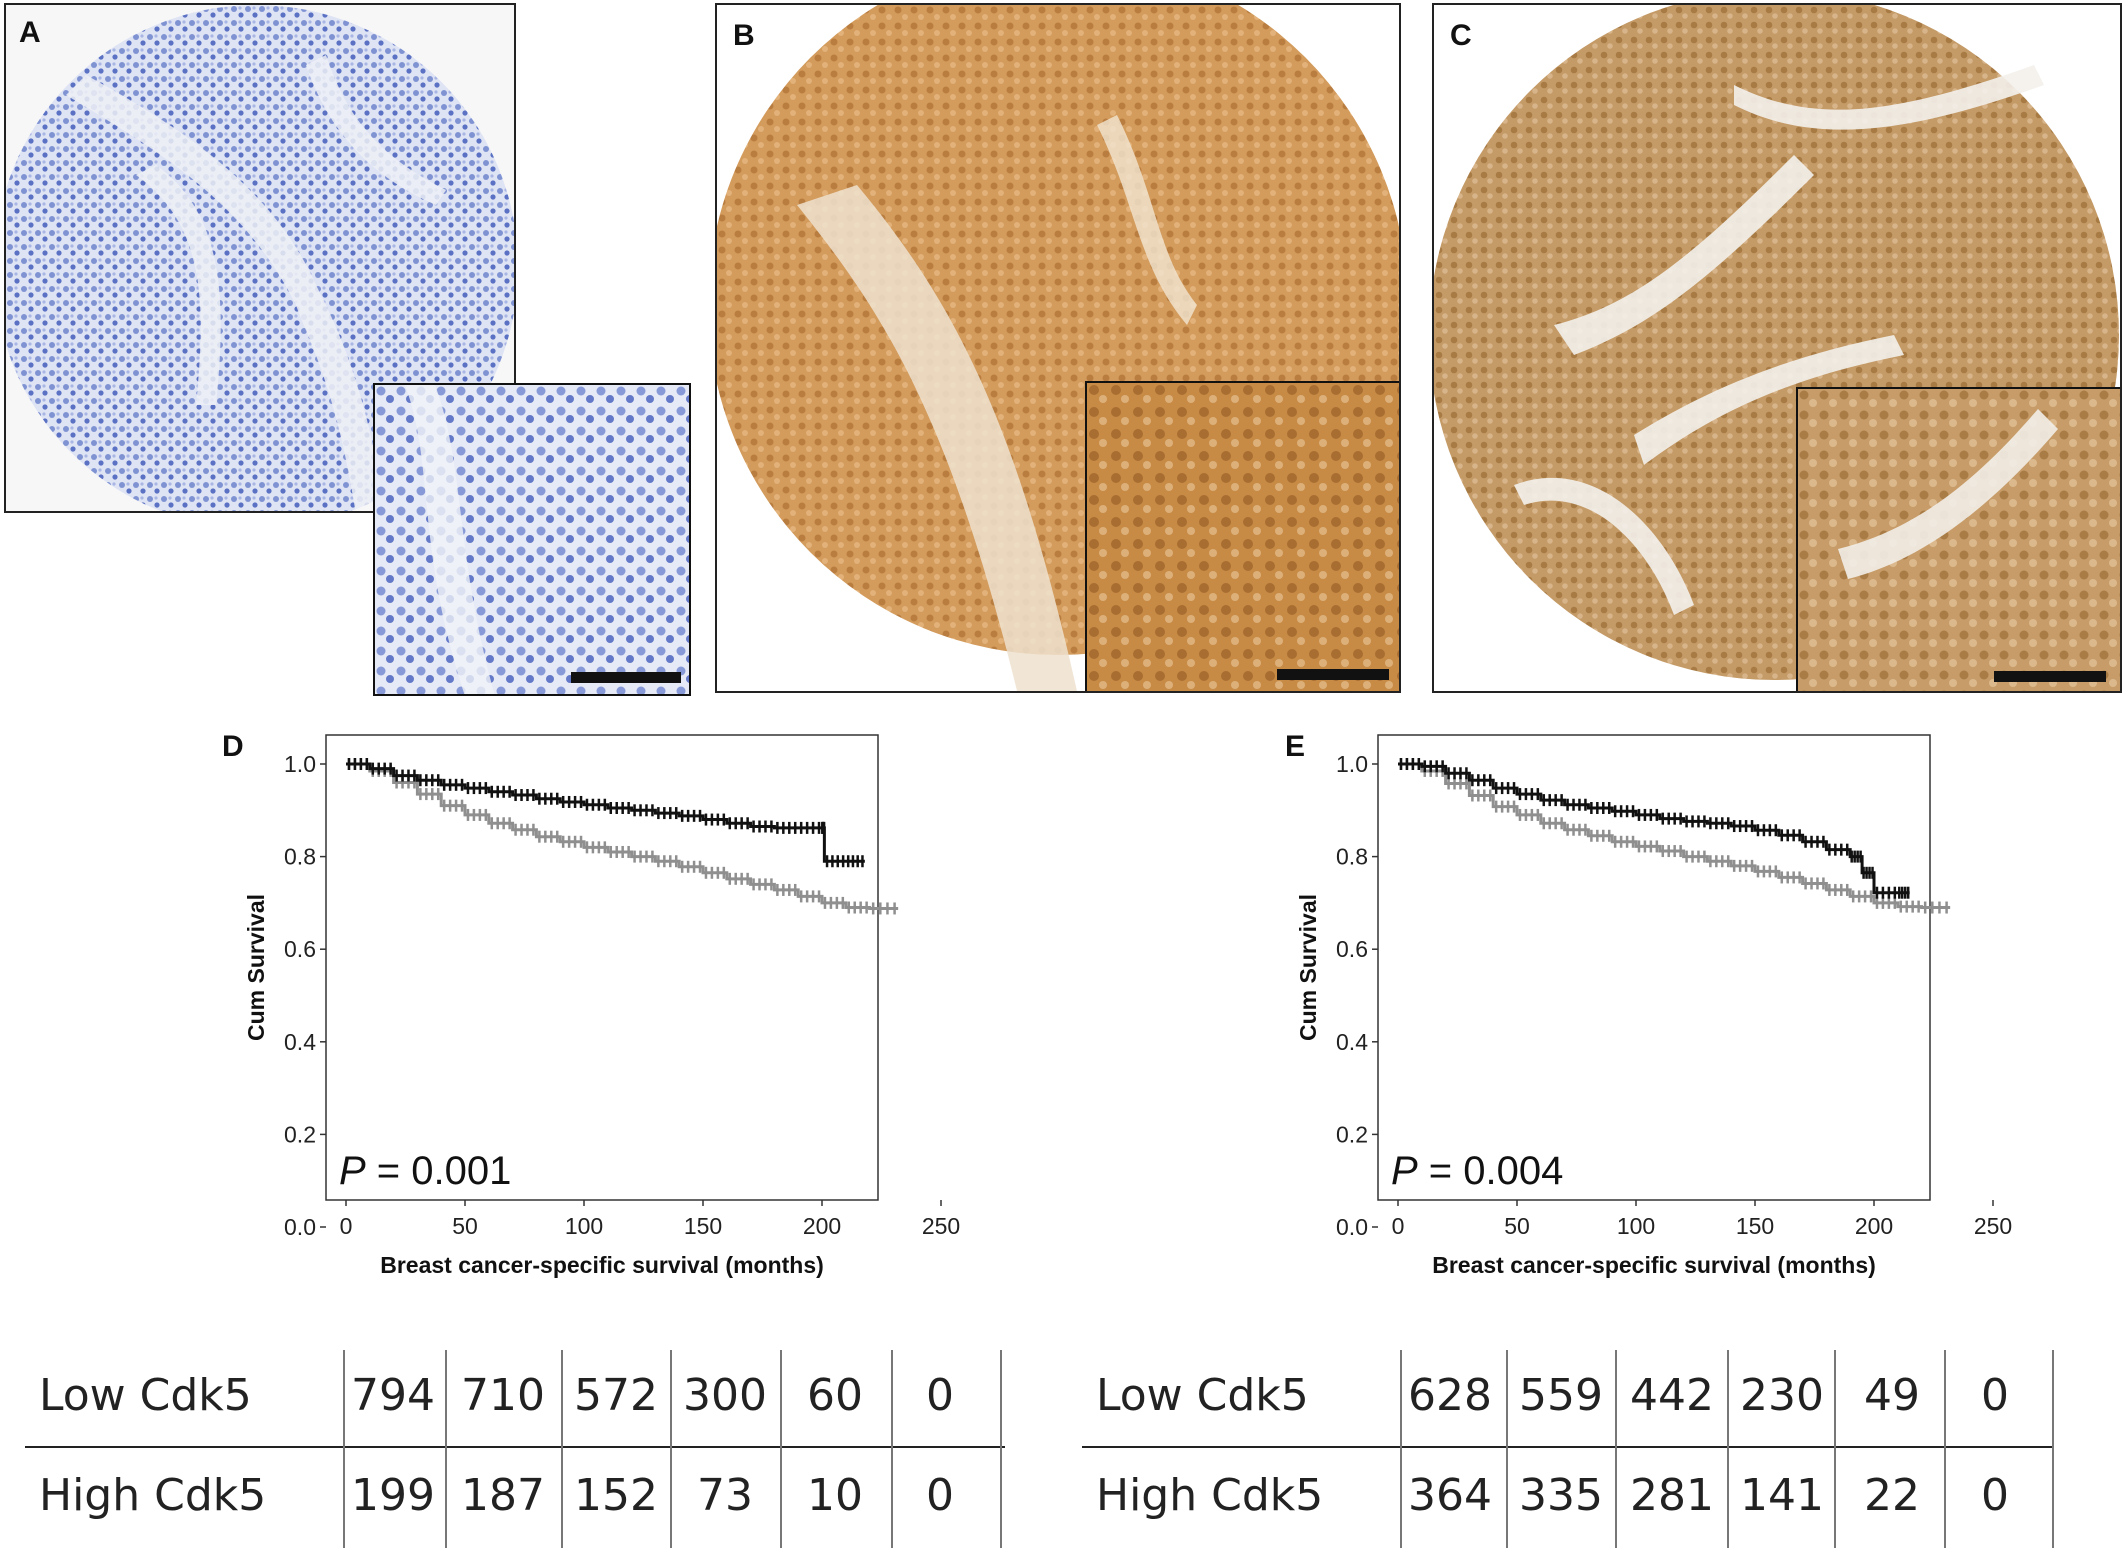 The height and width of the screenshot is (1548, 2128). Describe the element at coordinates (30, 32) in the screenshot. I see `panel-letter-a: A` at that location.